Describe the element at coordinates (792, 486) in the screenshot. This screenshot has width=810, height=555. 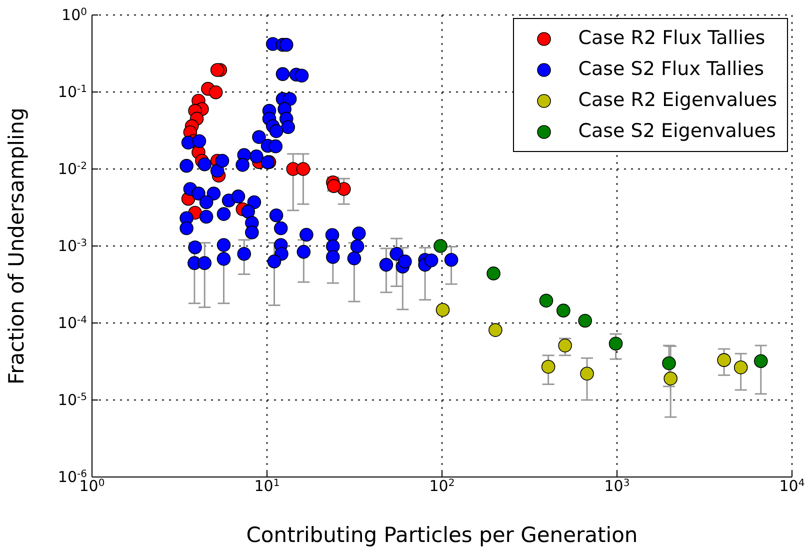
I see `x-tick-label: 10$^{4}$` at that location.